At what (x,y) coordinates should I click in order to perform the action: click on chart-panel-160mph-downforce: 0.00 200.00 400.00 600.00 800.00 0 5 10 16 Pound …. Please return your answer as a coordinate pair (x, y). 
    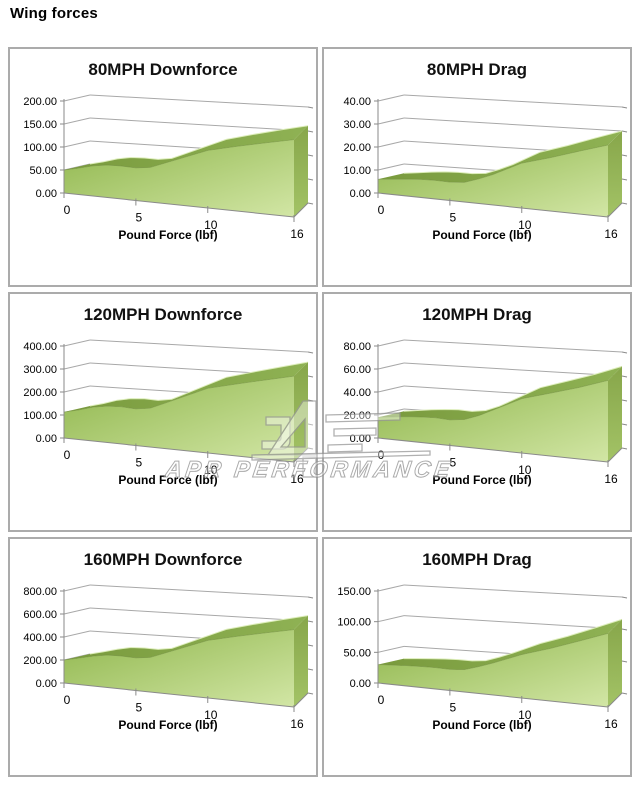
    Looking at the image, I should click on (163, 657).